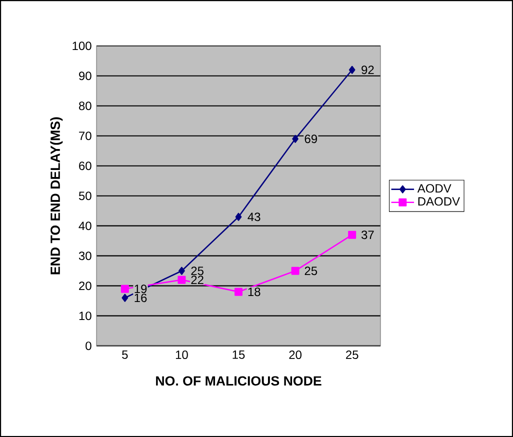 This screenshot has height=437, width=513. What do you see at coordinates (85, 196) in the screenshot?
I see `y-tick-label: 50` at bounding box center [85, 196].